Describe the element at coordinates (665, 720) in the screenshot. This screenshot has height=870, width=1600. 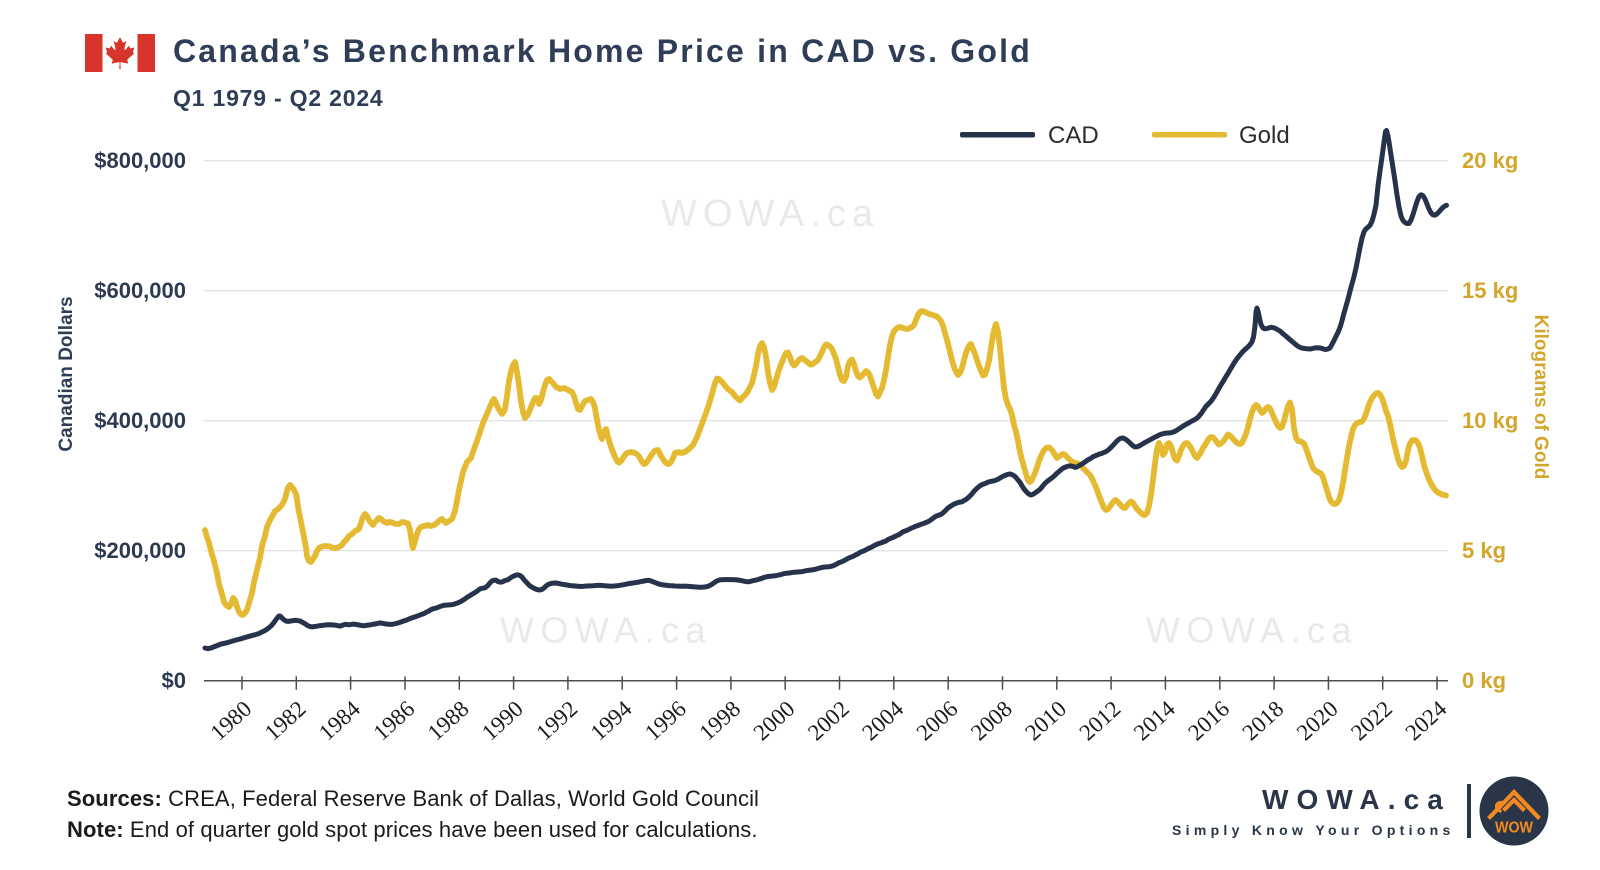
I see `svg-text: 1996` at that location.